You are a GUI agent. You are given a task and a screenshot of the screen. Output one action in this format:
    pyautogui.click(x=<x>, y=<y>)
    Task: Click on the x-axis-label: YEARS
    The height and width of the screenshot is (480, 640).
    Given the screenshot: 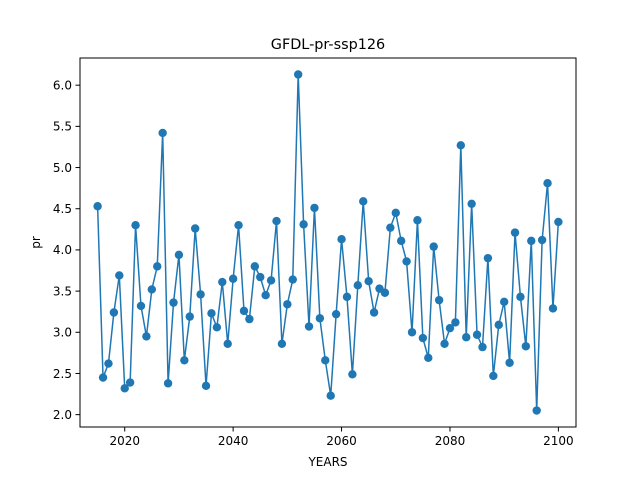 What is the action you would take?
    pyautogui.click(x=327, y=462)
    